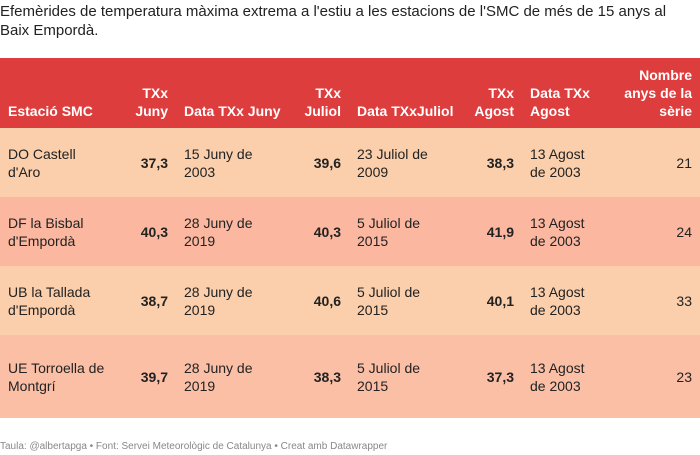  What do you see at coordinates (684, 300) in the screenshot?
I see `cell-years: 33` at bounding box center [684, 300].